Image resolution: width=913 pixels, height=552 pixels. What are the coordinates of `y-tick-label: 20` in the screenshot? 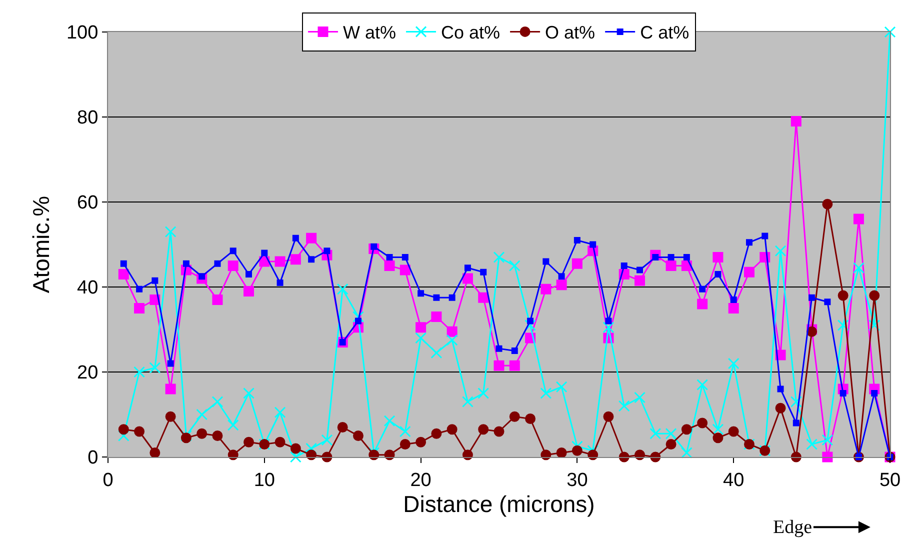 It's located at (87, 373).